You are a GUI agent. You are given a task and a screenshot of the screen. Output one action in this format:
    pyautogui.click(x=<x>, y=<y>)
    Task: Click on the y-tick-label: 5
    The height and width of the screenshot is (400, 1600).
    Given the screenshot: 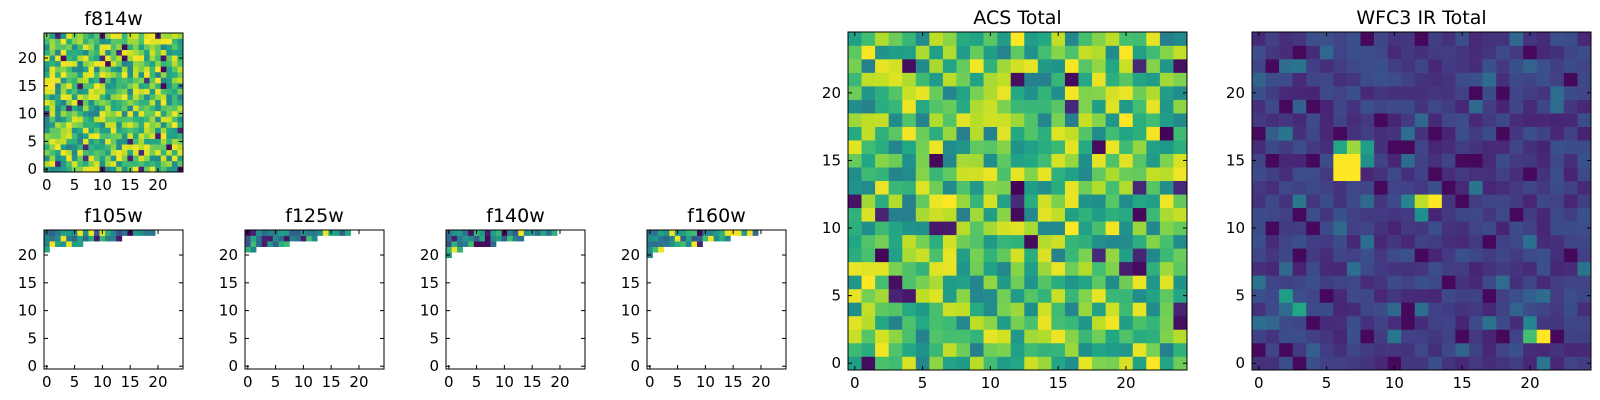 What is the action you would take?
    pyautogui.click(x=635, y=338)
    